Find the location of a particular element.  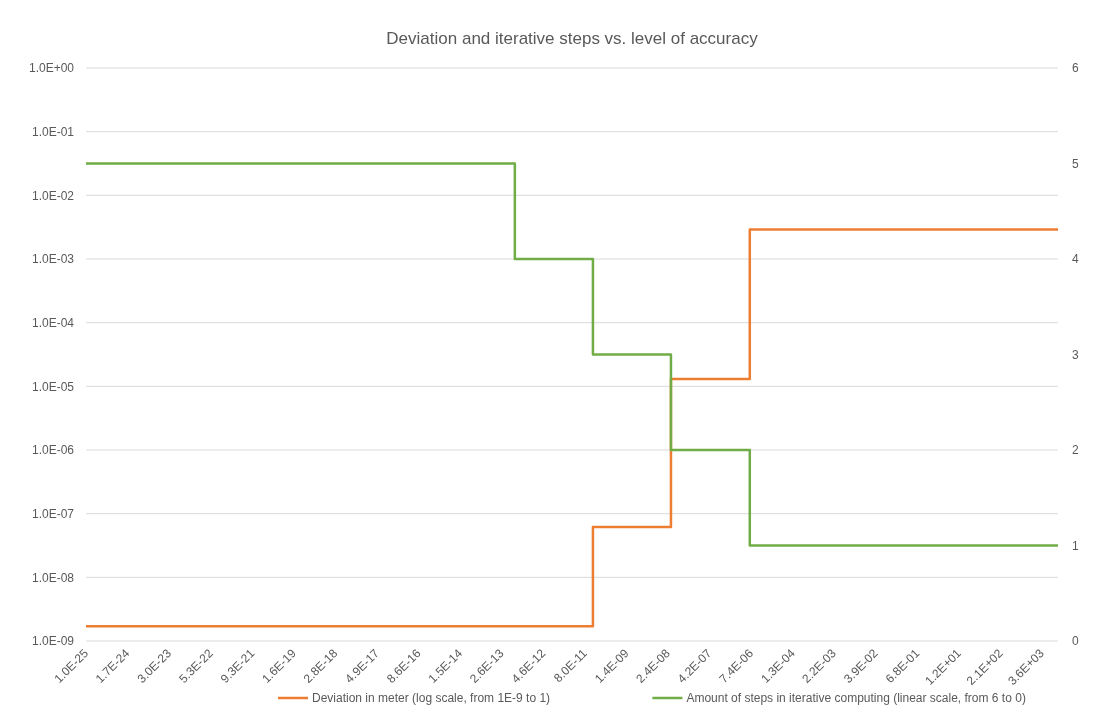

y-tick-label: 1.0E-07 is located at coordinates (53, 513).